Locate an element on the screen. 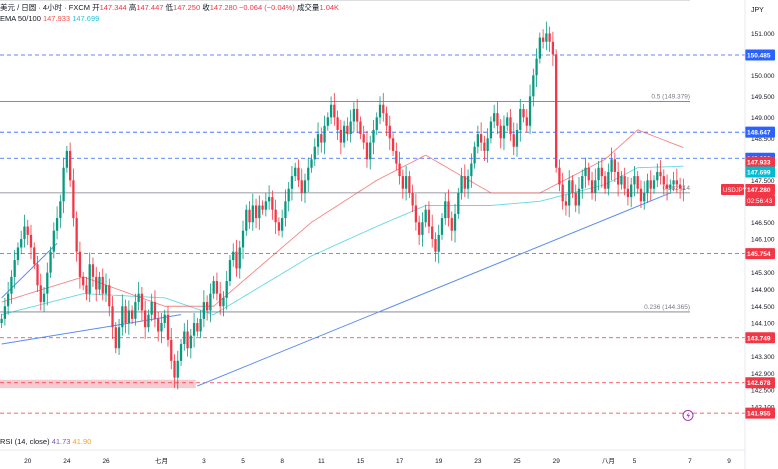 Image resolution: width=778 pixels, height=469 pixels. close-value: 147.280 is located at coordinates (223, 7).